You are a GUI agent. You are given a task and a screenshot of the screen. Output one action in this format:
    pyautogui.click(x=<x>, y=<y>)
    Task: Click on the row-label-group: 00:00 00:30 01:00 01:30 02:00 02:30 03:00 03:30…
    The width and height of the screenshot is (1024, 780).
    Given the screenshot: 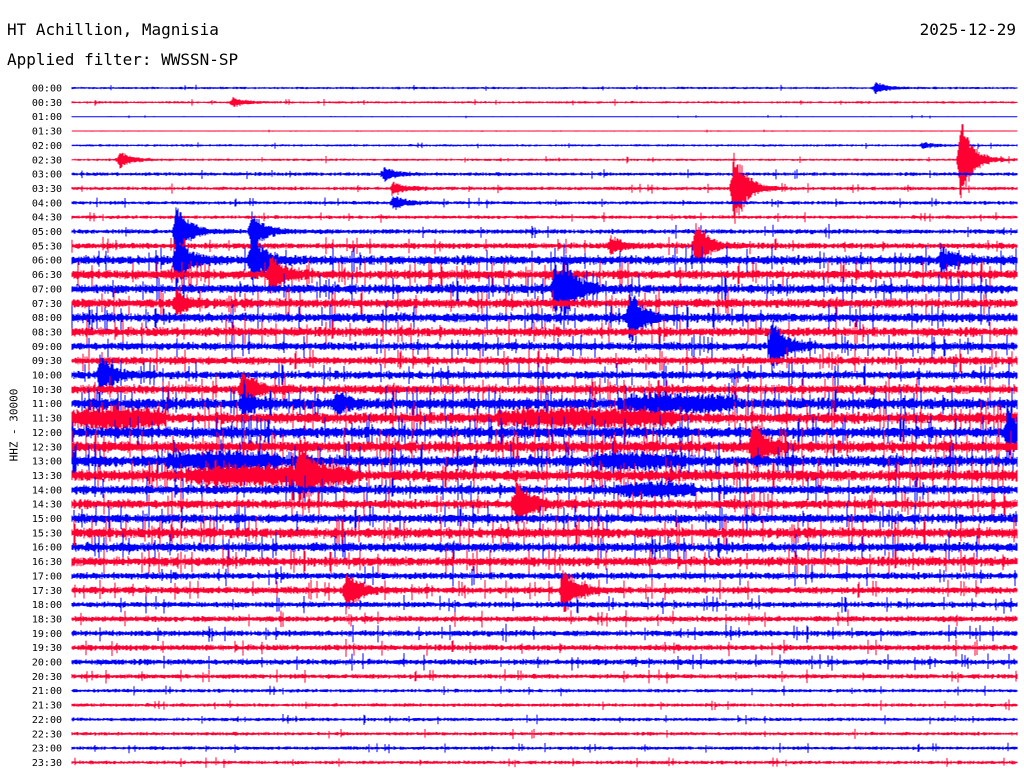 What is the action you would take?
    pyautogui.click(x=47, y=426)
    